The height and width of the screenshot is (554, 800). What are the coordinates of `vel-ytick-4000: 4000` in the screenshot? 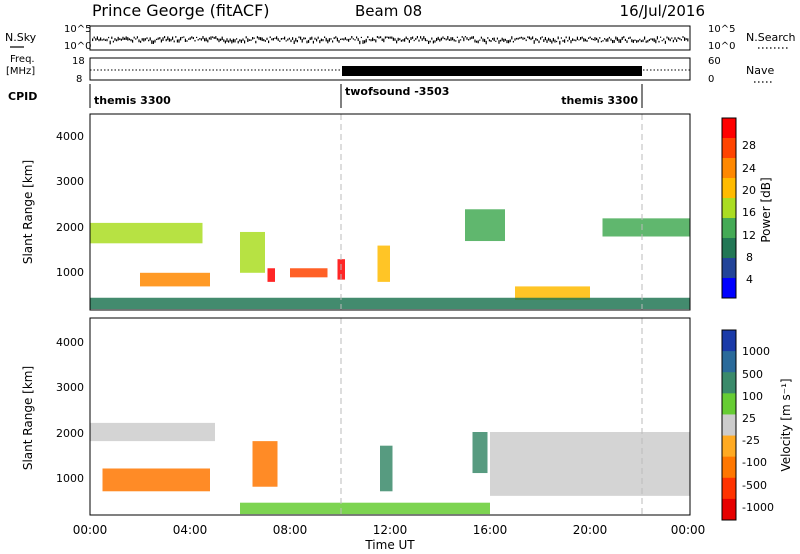 It's located at (70, 342).